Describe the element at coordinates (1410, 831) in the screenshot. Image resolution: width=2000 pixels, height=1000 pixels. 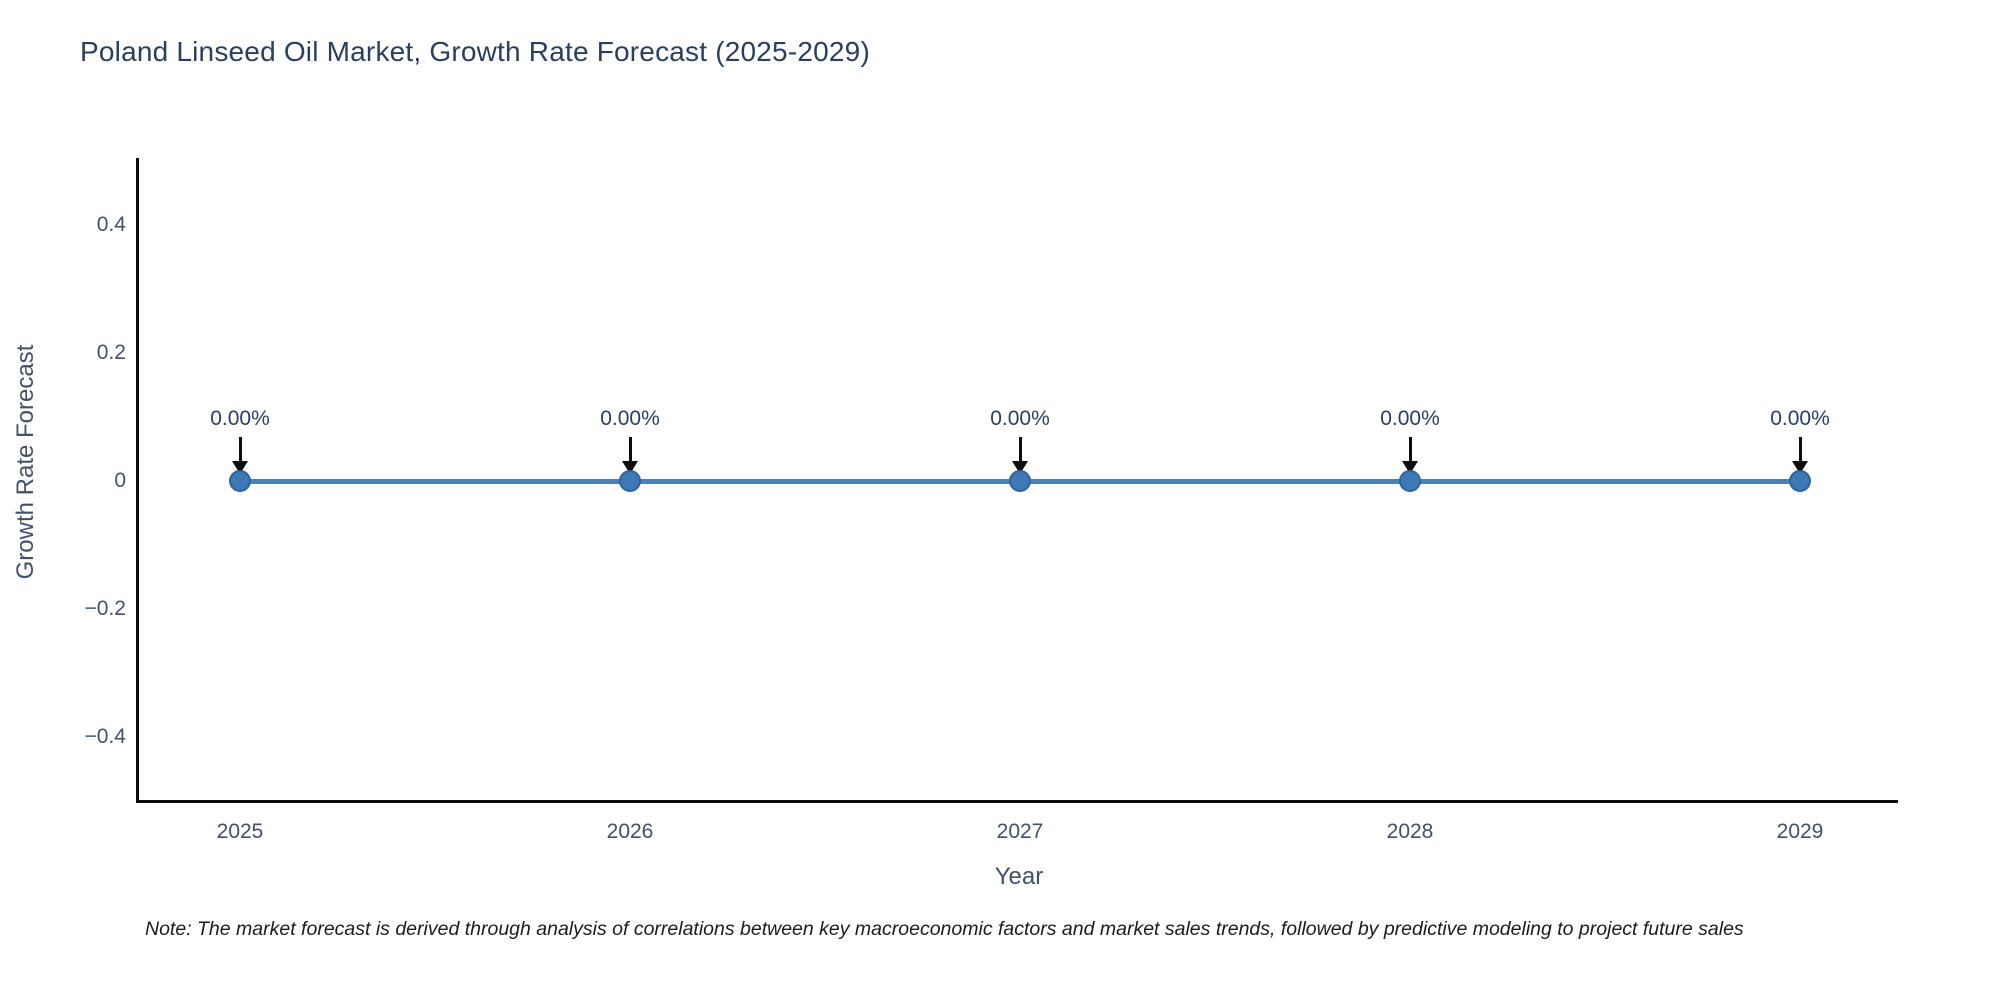
I see `x-tick-label: 2028` at that location.